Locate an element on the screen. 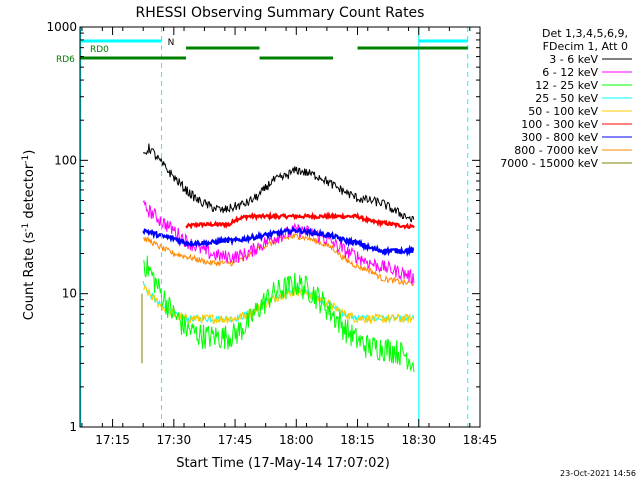  legend-header-line: Det 1,3,4,5,6,9, is located at coordinates (585, 33).